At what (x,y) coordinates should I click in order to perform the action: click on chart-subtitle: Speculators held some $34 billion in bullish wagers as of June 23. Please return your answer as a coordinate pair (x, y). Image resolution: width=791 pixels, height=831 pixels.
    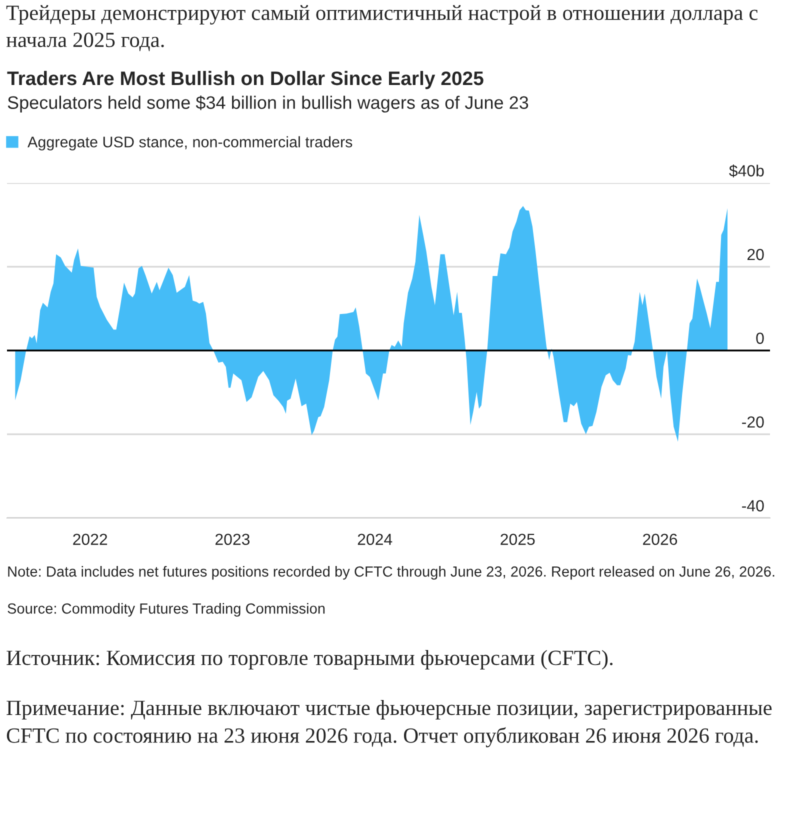
    Looking at the image, I should click on (268, 104).